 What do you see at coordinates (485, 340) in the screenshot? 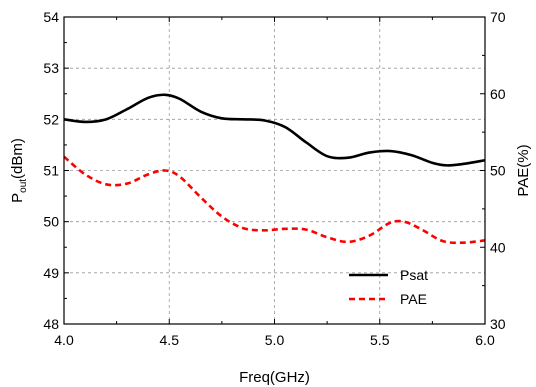
I see `x-tick-label: 6.0` at bounding box center [485, 340].